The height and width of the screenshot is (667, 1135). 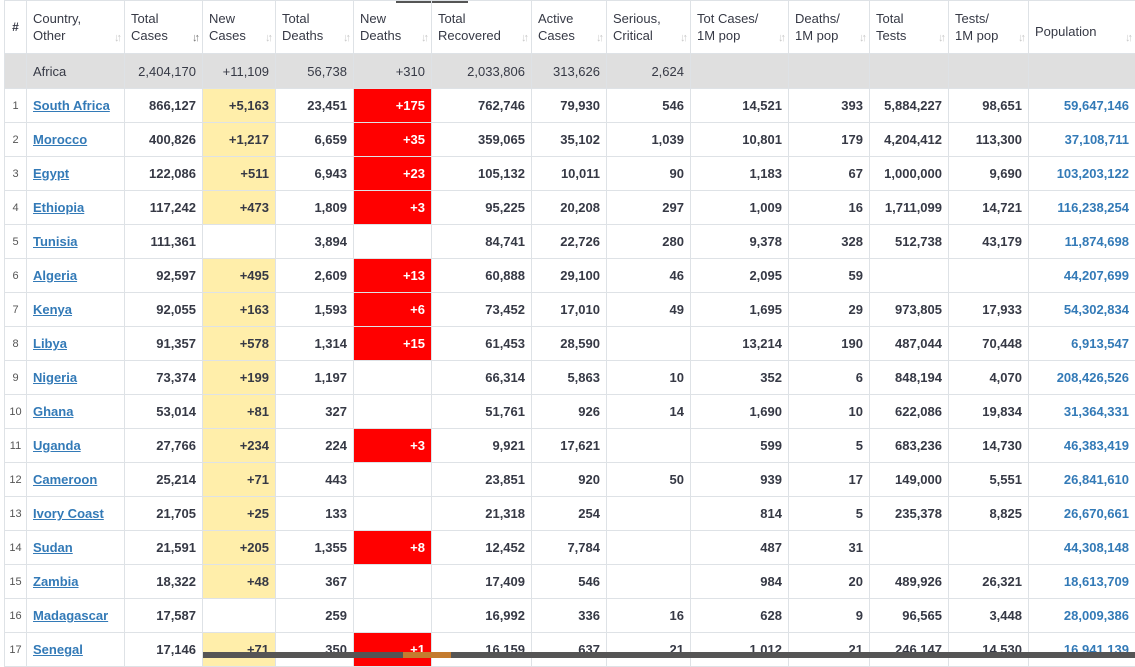 What do you see at coordinates (740, 242) in the screenshot?
I see `cell-cases-per-1m: 9,378` at bounding box center [740, 242].